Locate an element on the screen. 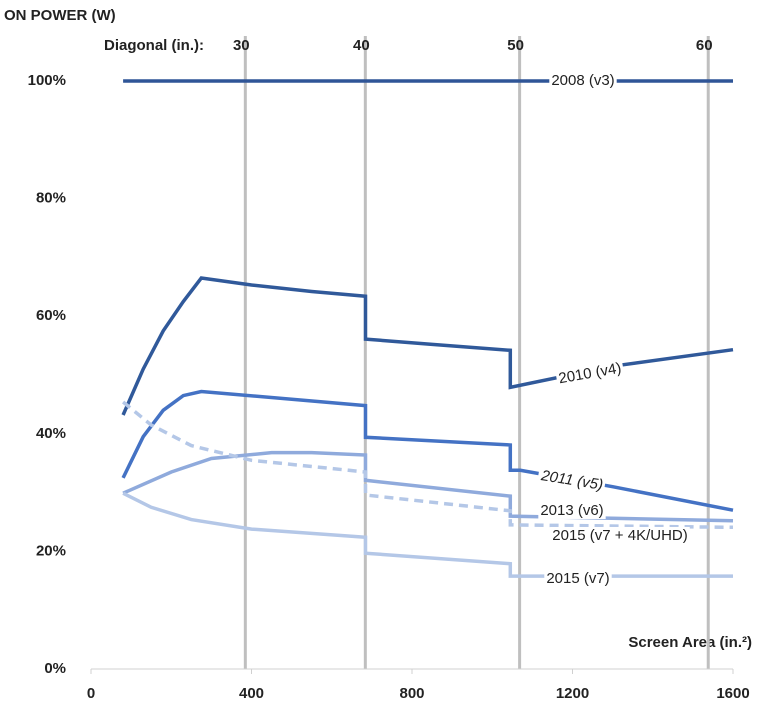 This screenshot has width=761, height=713. x-tick-label: 0 is located at coordinates (91, 693).